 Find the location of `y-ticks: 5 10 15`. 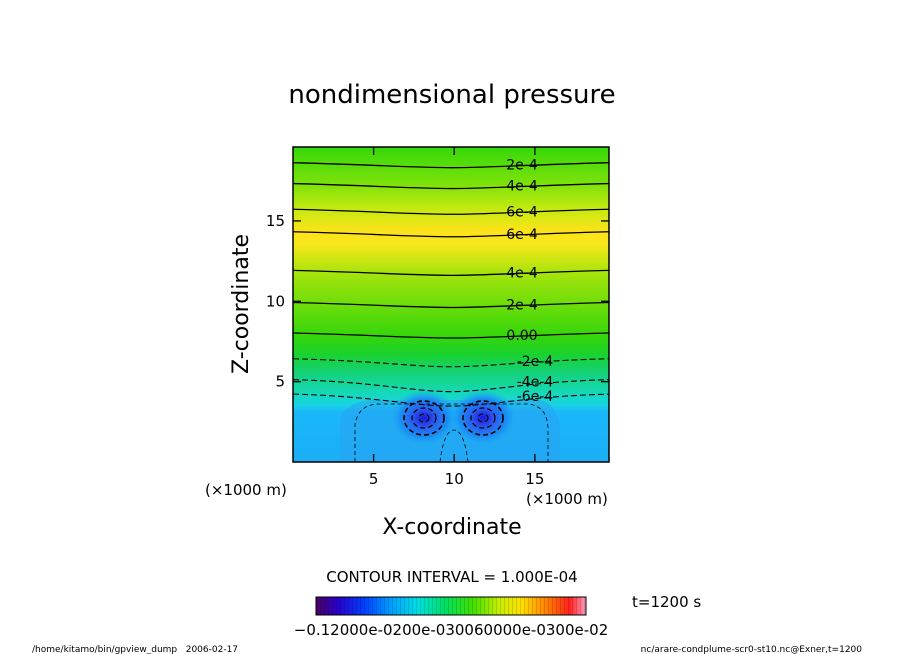

y-ticks: 5 10 15 is located at coordinates (437, 301).